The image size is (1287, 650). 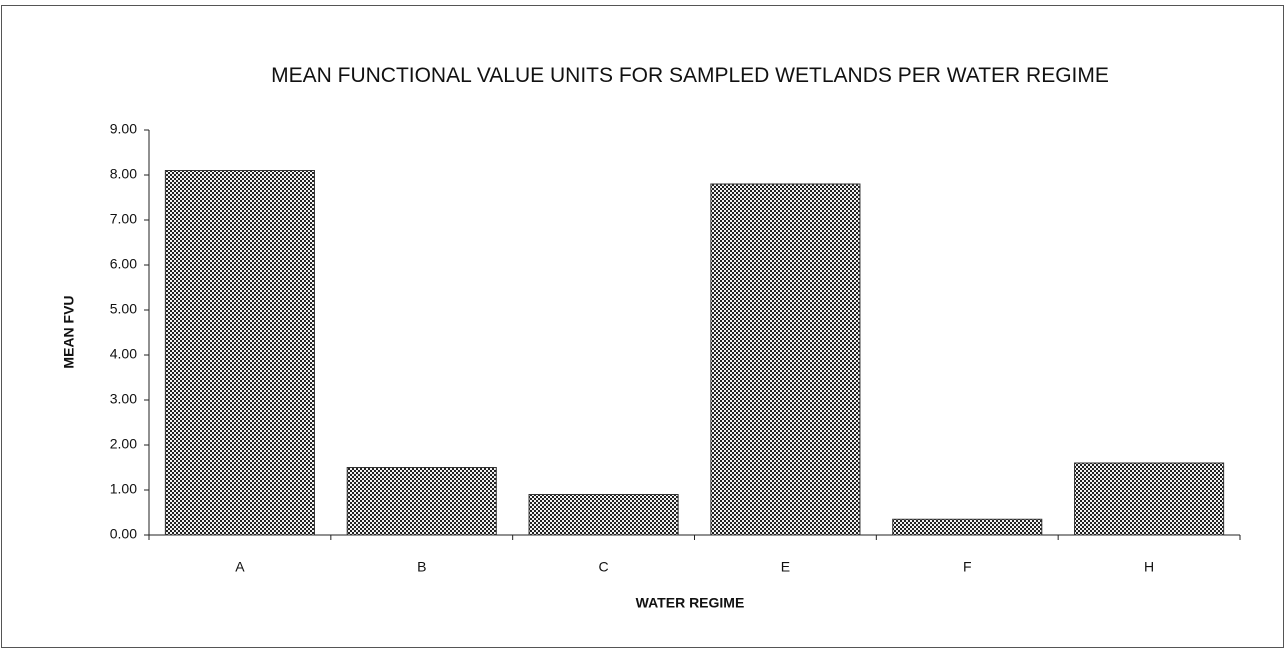 What do you see at coordinates (123, 444) in the screenshot?
I see `y-tick-label: 2.00` at bounding box center [123, 444].